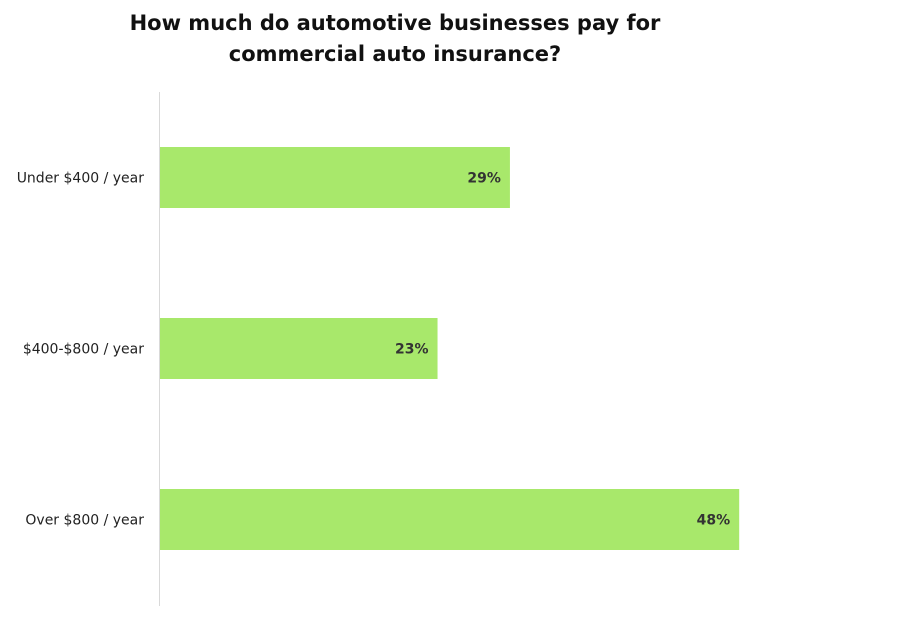  Describe the element at coordinates (714, 521) in the screenshot. I see `bar-value-label-3: 48%` at that location.